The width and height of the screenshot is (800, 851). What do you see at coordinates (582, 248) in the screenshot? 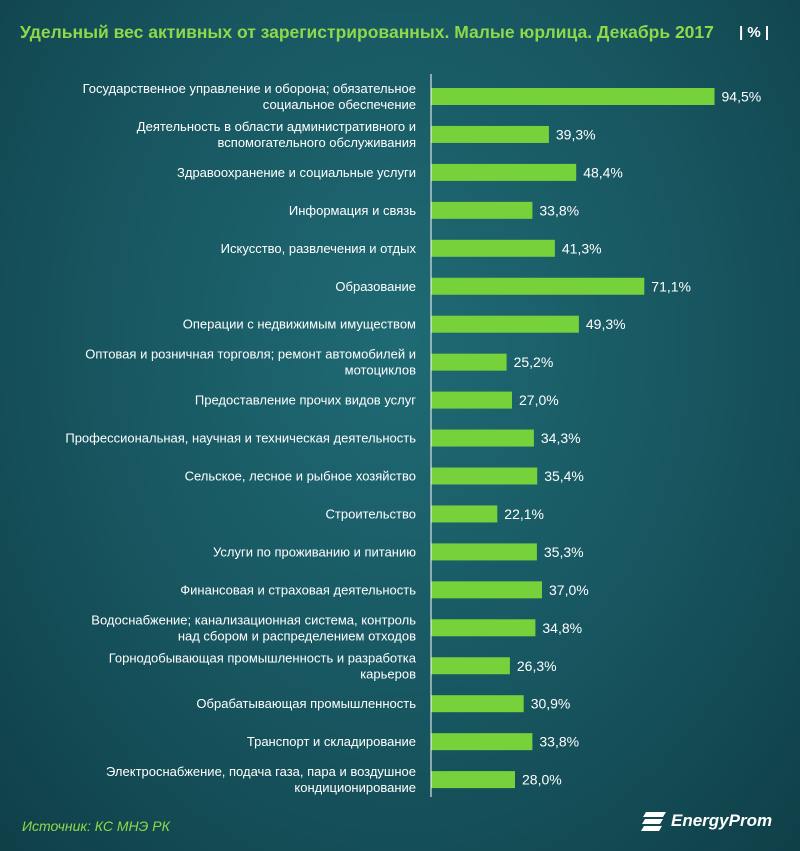
I see `value-label: 41,3%` at bounding box center [582, 248].